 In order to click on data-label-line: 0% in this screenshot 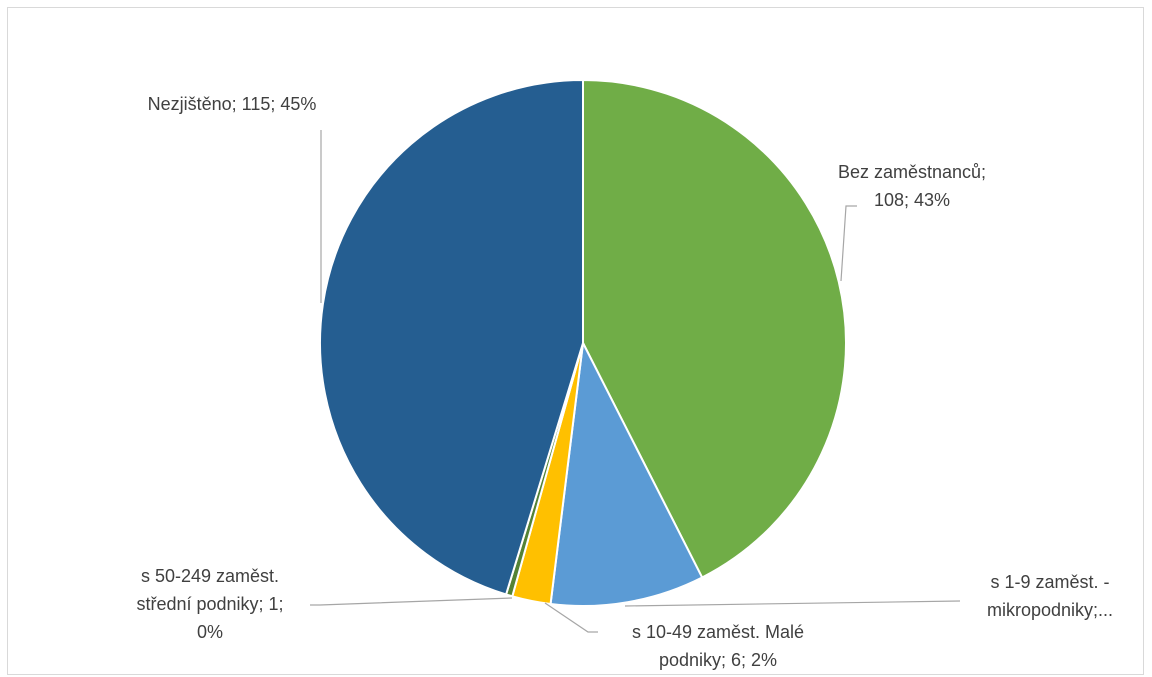, I will do `click(210, 632)`.